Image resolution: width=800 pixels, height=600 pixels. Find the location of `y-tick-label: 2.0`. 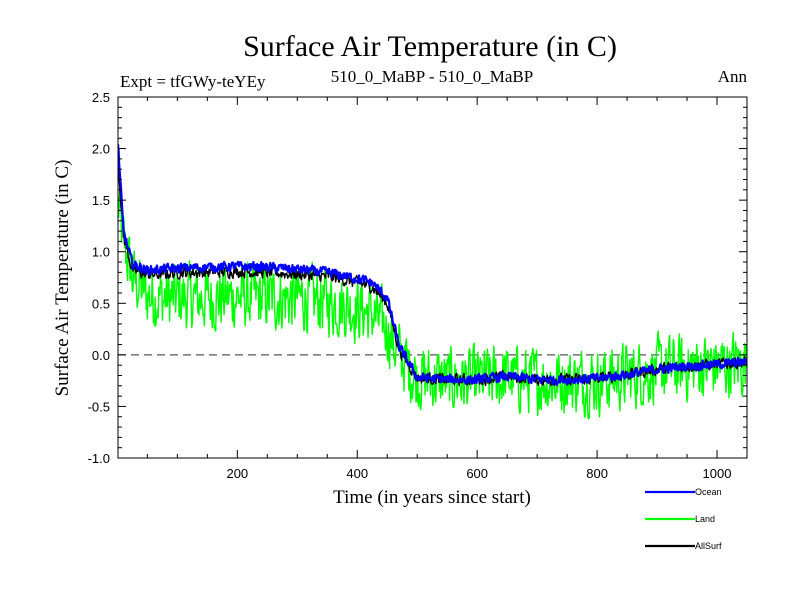

y-tick-label: 2.0 is located at coordinates (101, 149).